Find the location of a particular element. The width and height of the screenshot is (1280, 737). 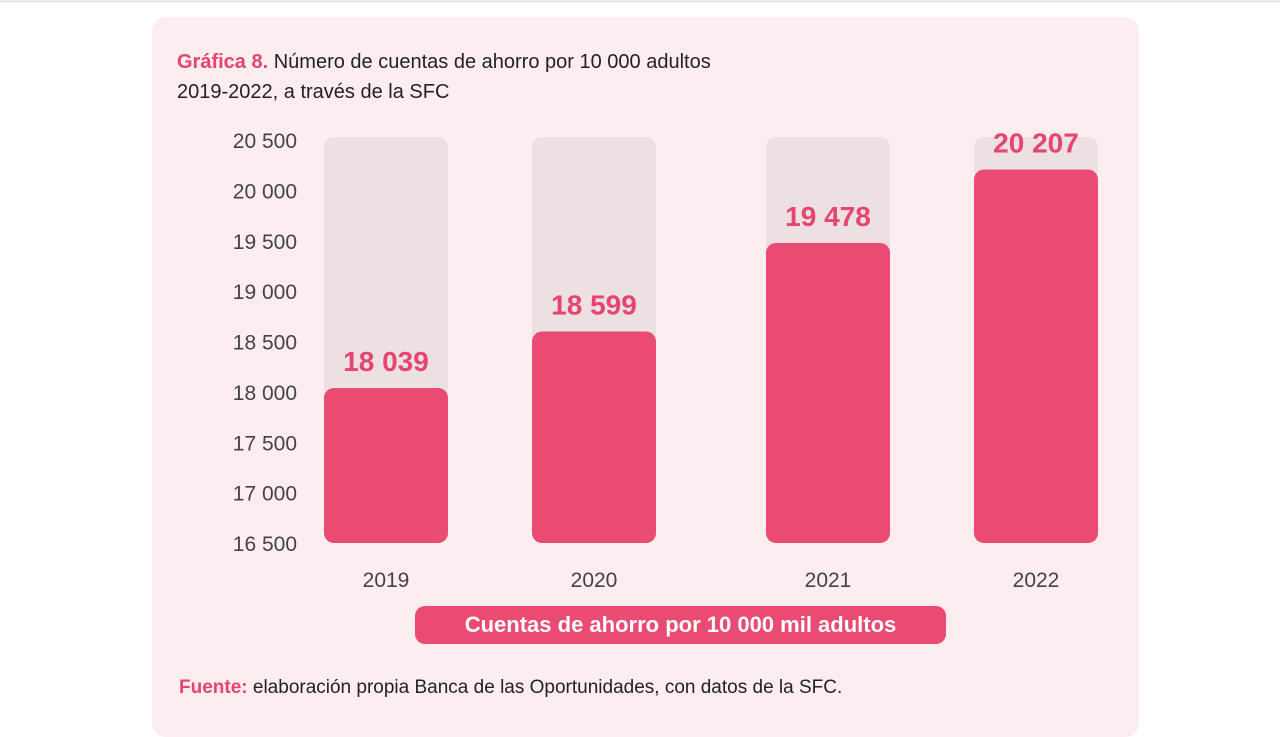

y-tick-label: 18 500 is located at coordinates (265, 343).